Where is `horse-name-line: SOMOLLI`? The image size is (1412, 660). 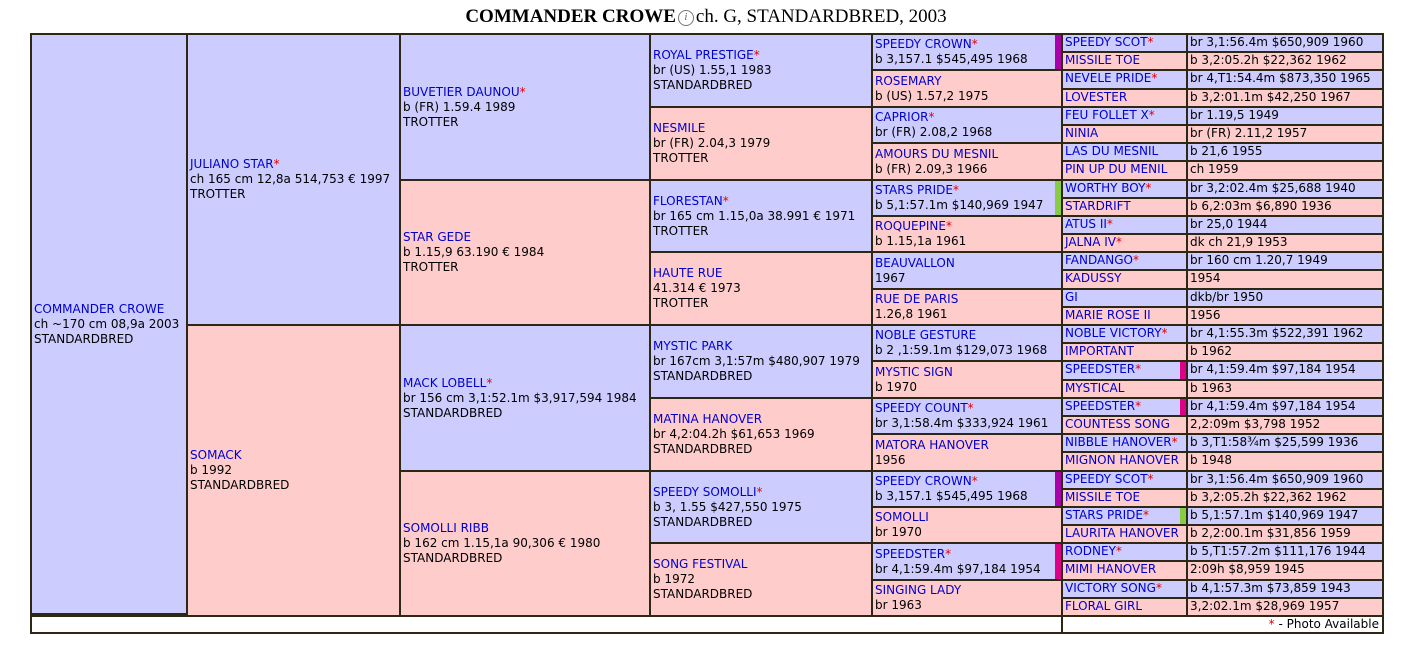
horse-name-line: SOMOLLI is located at coordinates (968, 517).